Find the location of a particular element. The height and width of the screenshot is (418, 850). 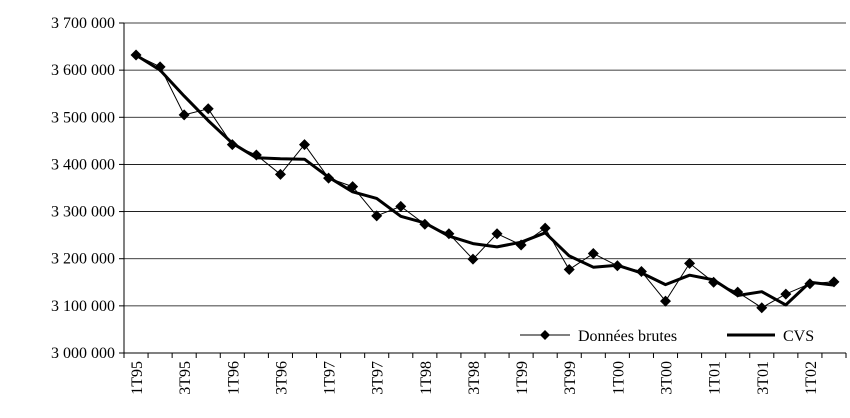

y-tick-label: 3 600 000 is located at coordinates (83, 70).